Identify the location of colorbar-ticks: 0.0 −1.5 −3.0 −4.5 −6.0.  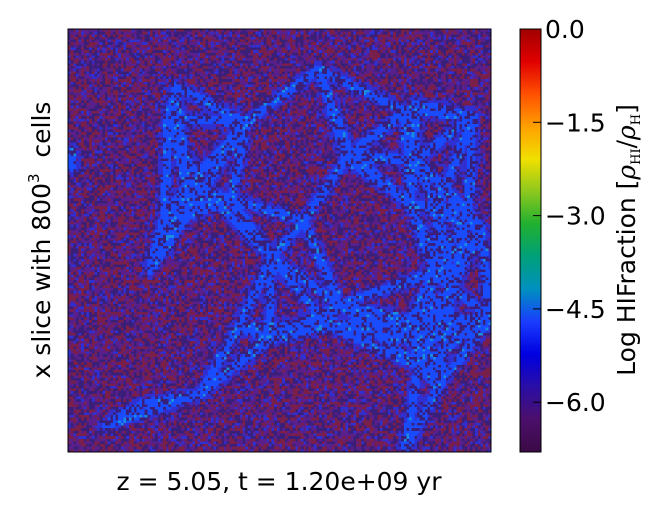
(569, 216).